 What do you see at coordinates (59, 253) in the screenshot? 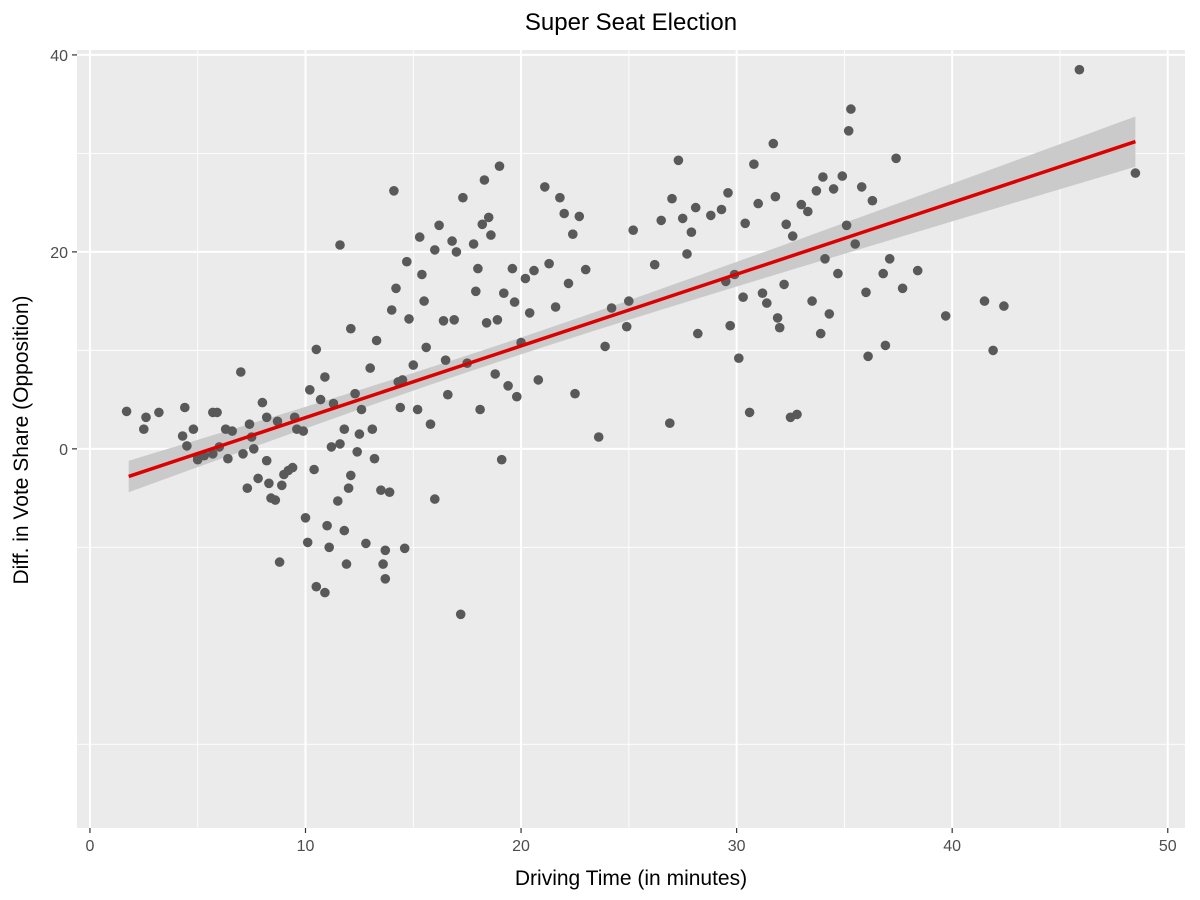
I see `y-tick-label: 20` at bounding box center [59, 253].